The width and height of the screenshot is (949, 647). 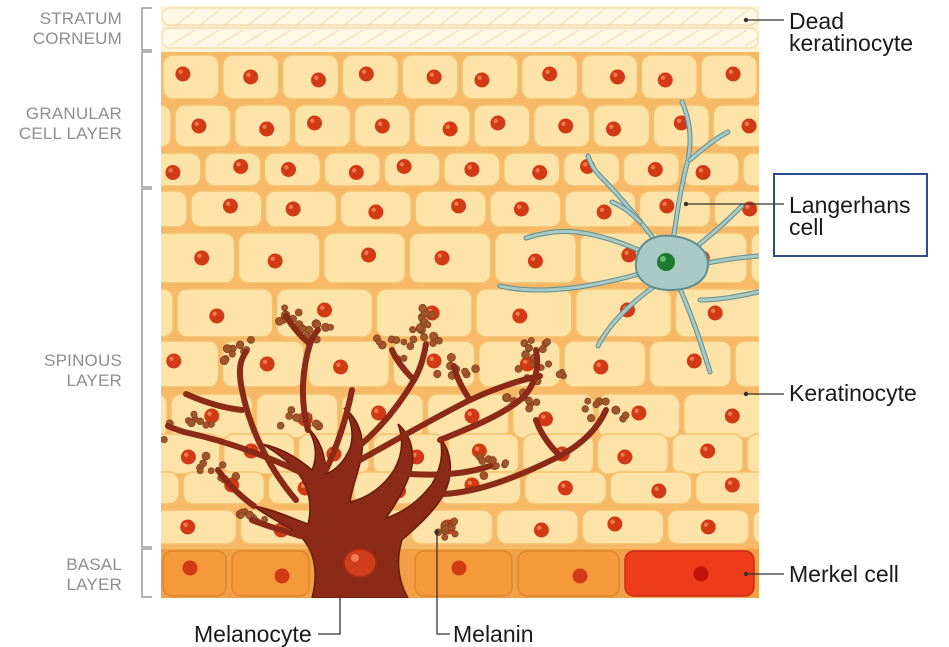 What do you see at coordinates (77, 38) in the screenshot?
I see `label-stratum-corneum-line2: CORNEUM` at bounding box center [77, 38].